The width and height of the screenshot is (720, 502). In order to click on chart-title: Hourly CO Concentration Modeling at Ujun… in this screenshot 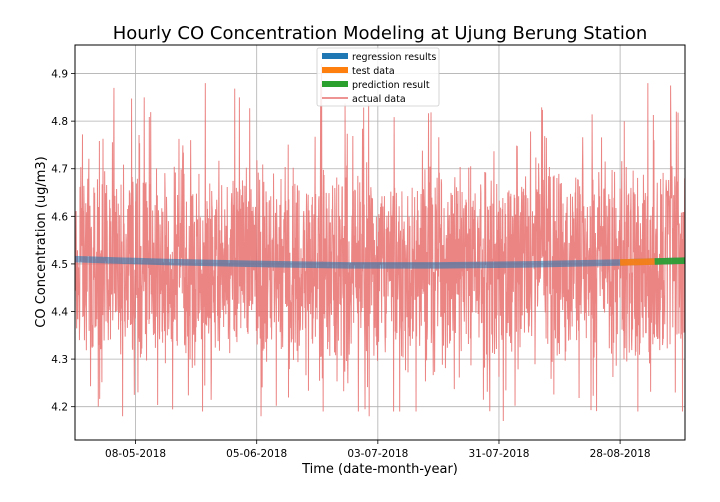, I will do `click(380, 33)`.